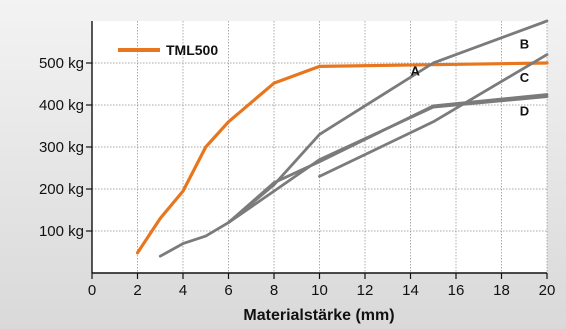 The width and height of the screenshot is (566, 329). What do you see at coordinates (92, 290) in the screenshot?
I see `x-tick-label: 0` at bounding box center [92, 290].